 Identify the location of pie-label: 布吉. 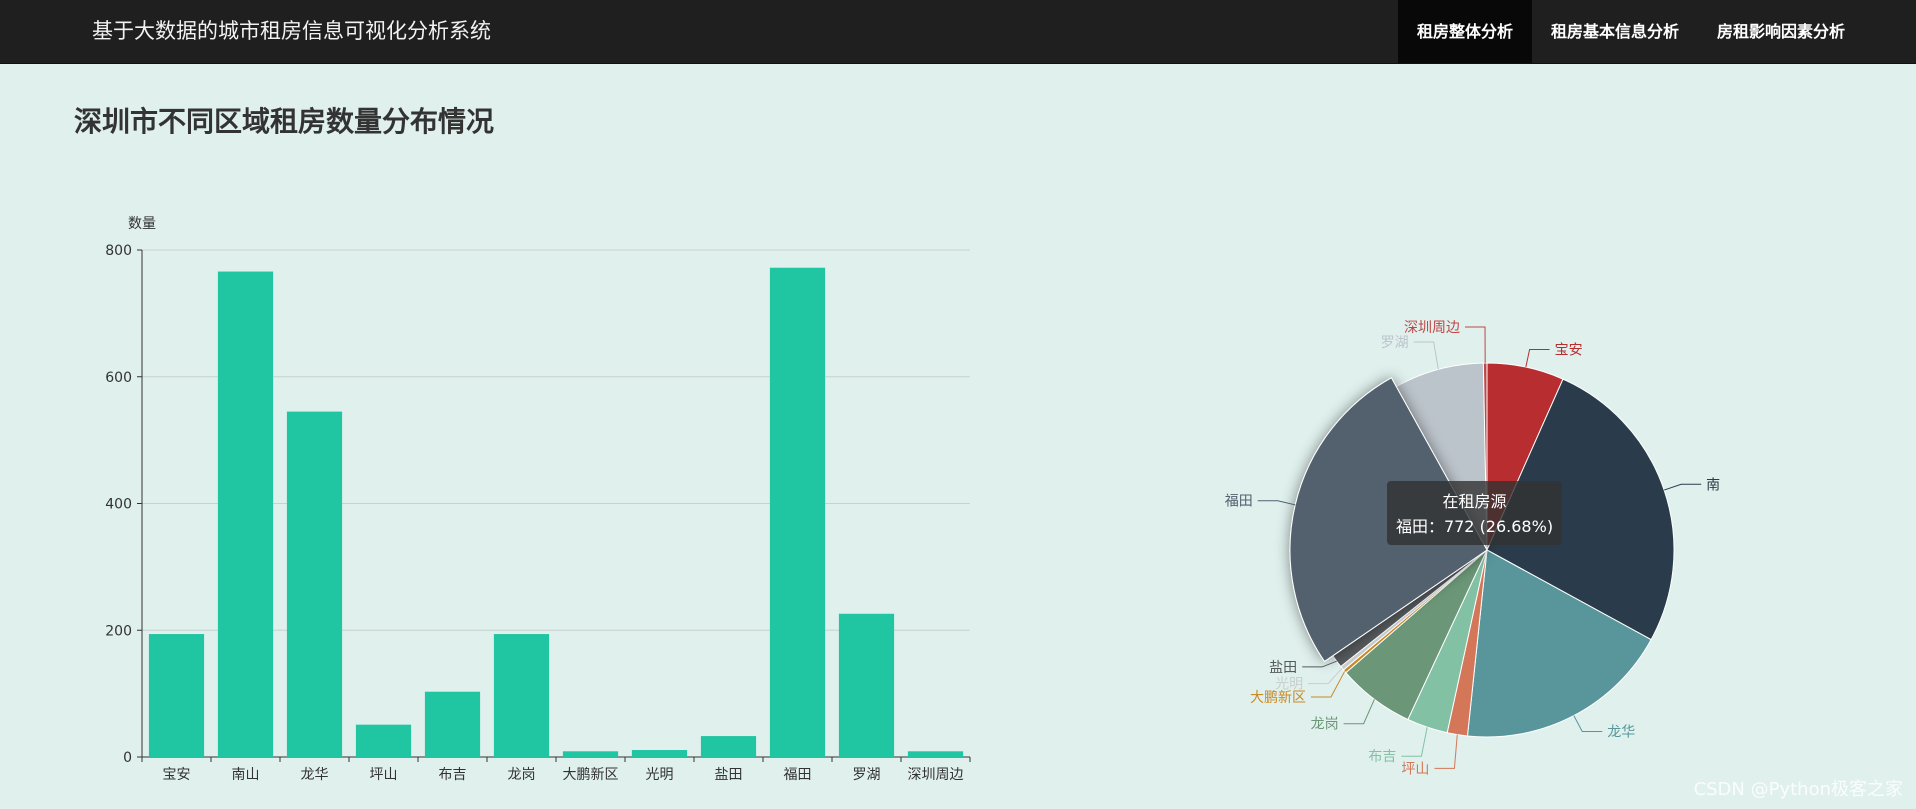
(1382, 757).